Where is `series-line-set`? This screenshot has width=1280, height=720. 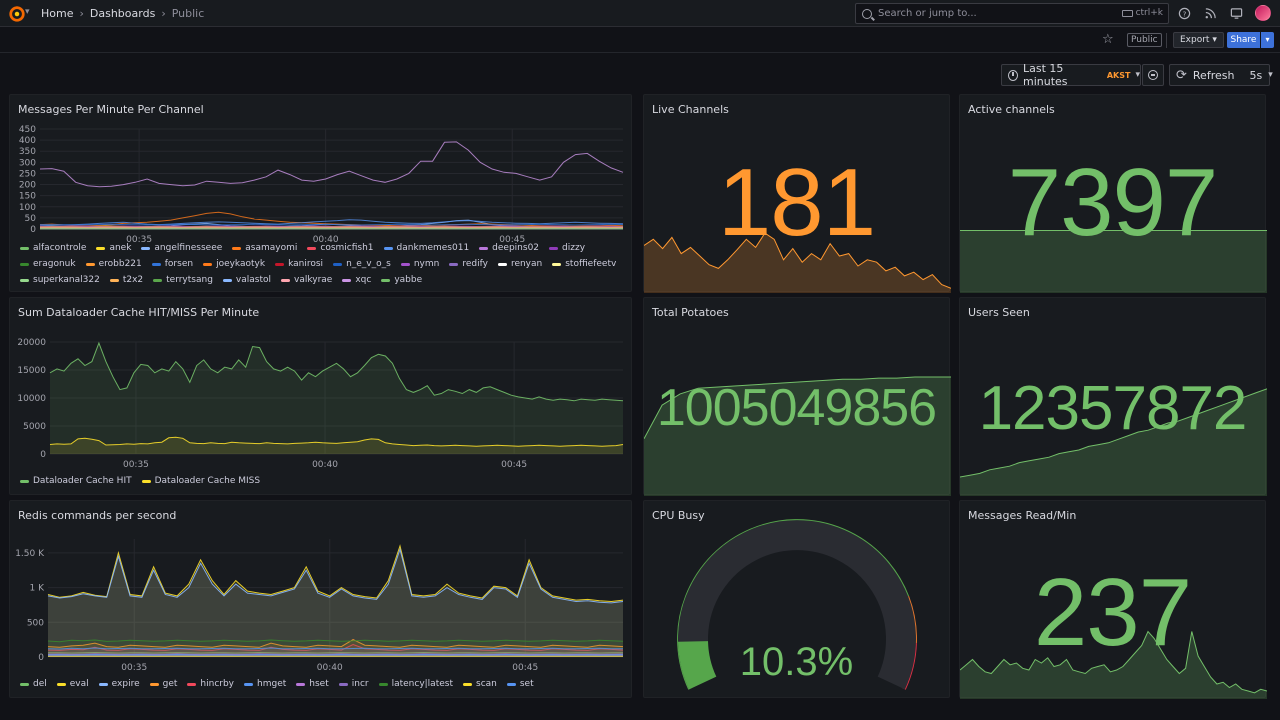 series-line-set is located at coordinates (335, 655).